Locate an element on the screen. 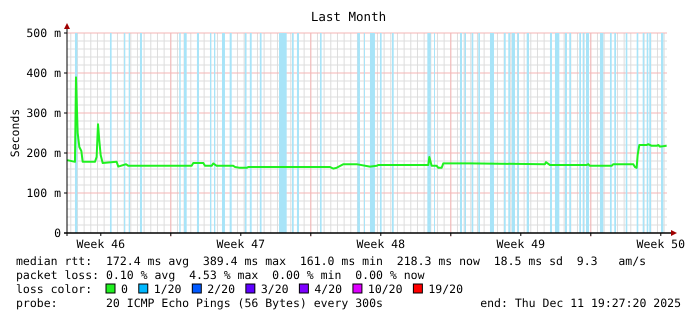 The width and height of the screenshot is (697, 321). legend-label: 19/20 is located at coordinates (446, 289).